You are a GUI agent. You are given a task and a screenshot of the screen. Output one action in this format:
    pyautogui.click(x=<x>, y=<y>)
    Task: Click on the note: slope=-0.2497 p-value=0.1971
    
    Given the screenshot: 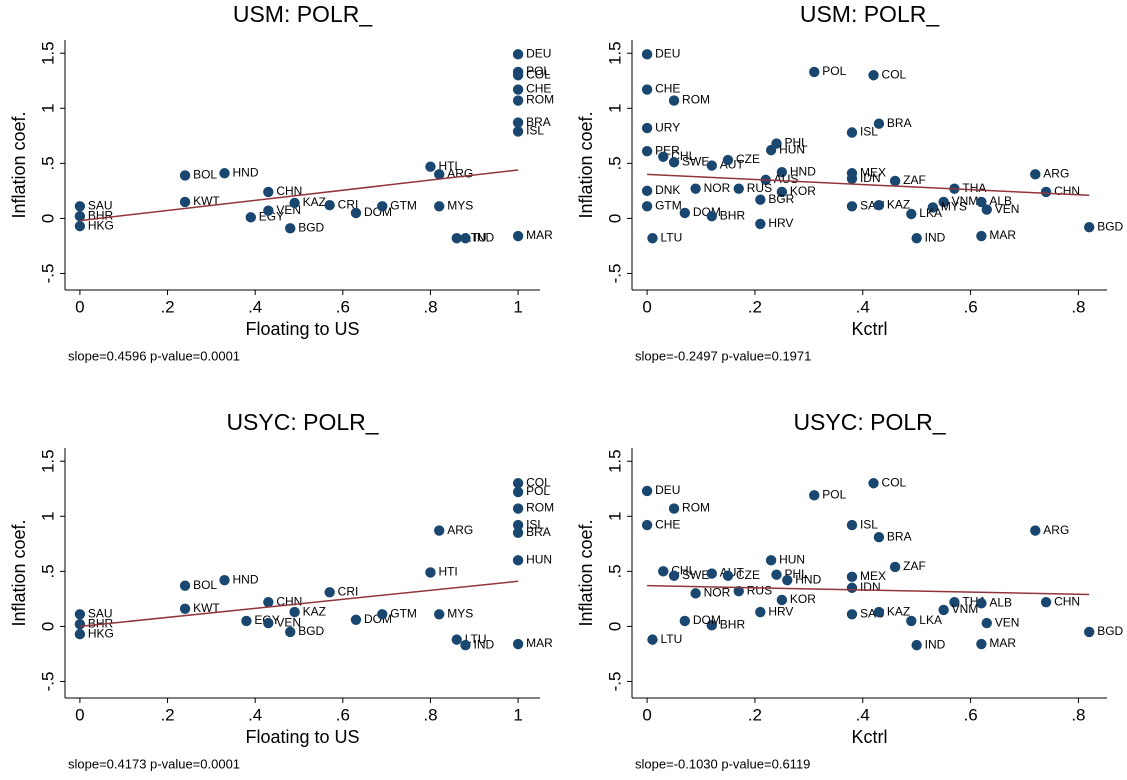 What is the action you would take?
    pyautogui.click(x=723, y=355)
    